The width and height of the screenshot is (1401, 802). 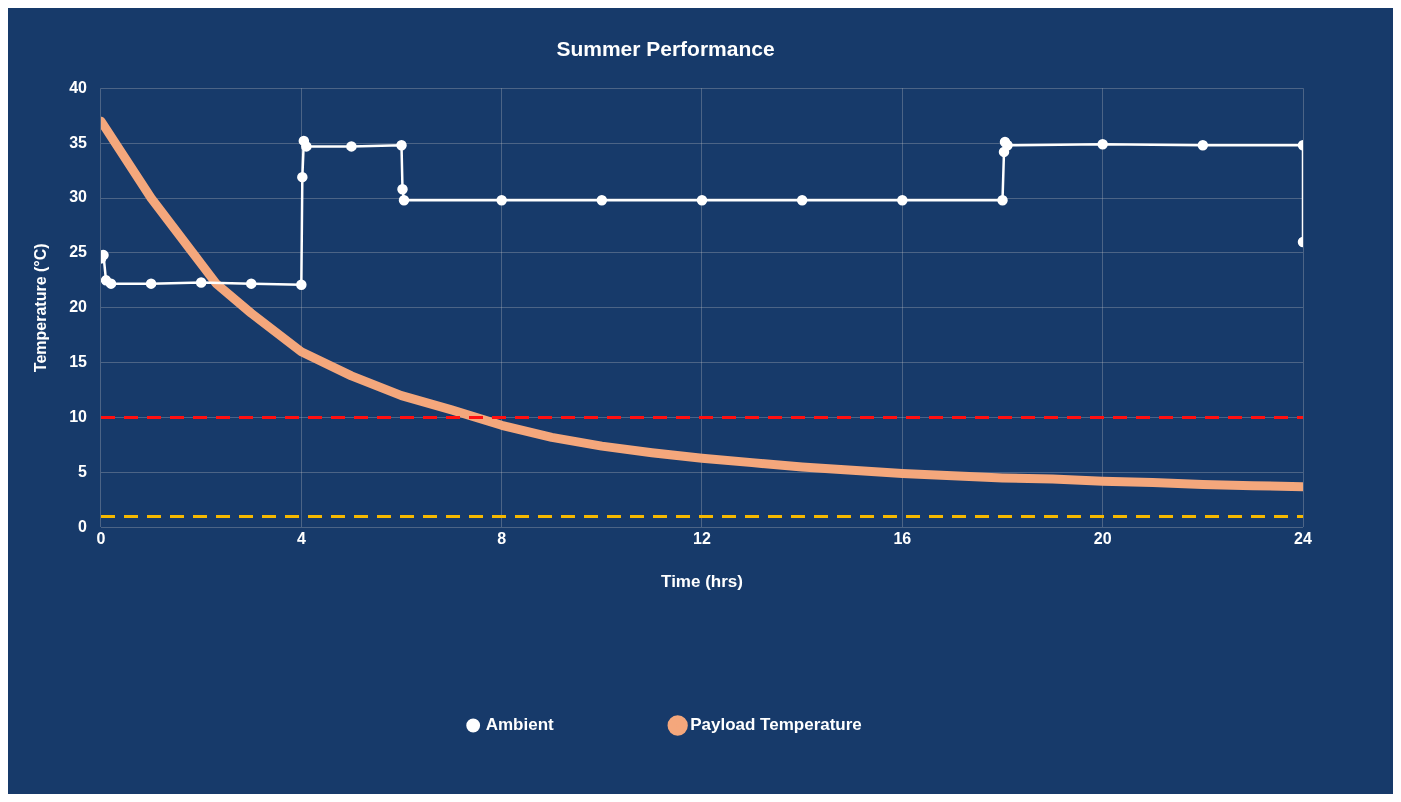 I want to click on x-tick-label: 16, so click(x=902, y=539).